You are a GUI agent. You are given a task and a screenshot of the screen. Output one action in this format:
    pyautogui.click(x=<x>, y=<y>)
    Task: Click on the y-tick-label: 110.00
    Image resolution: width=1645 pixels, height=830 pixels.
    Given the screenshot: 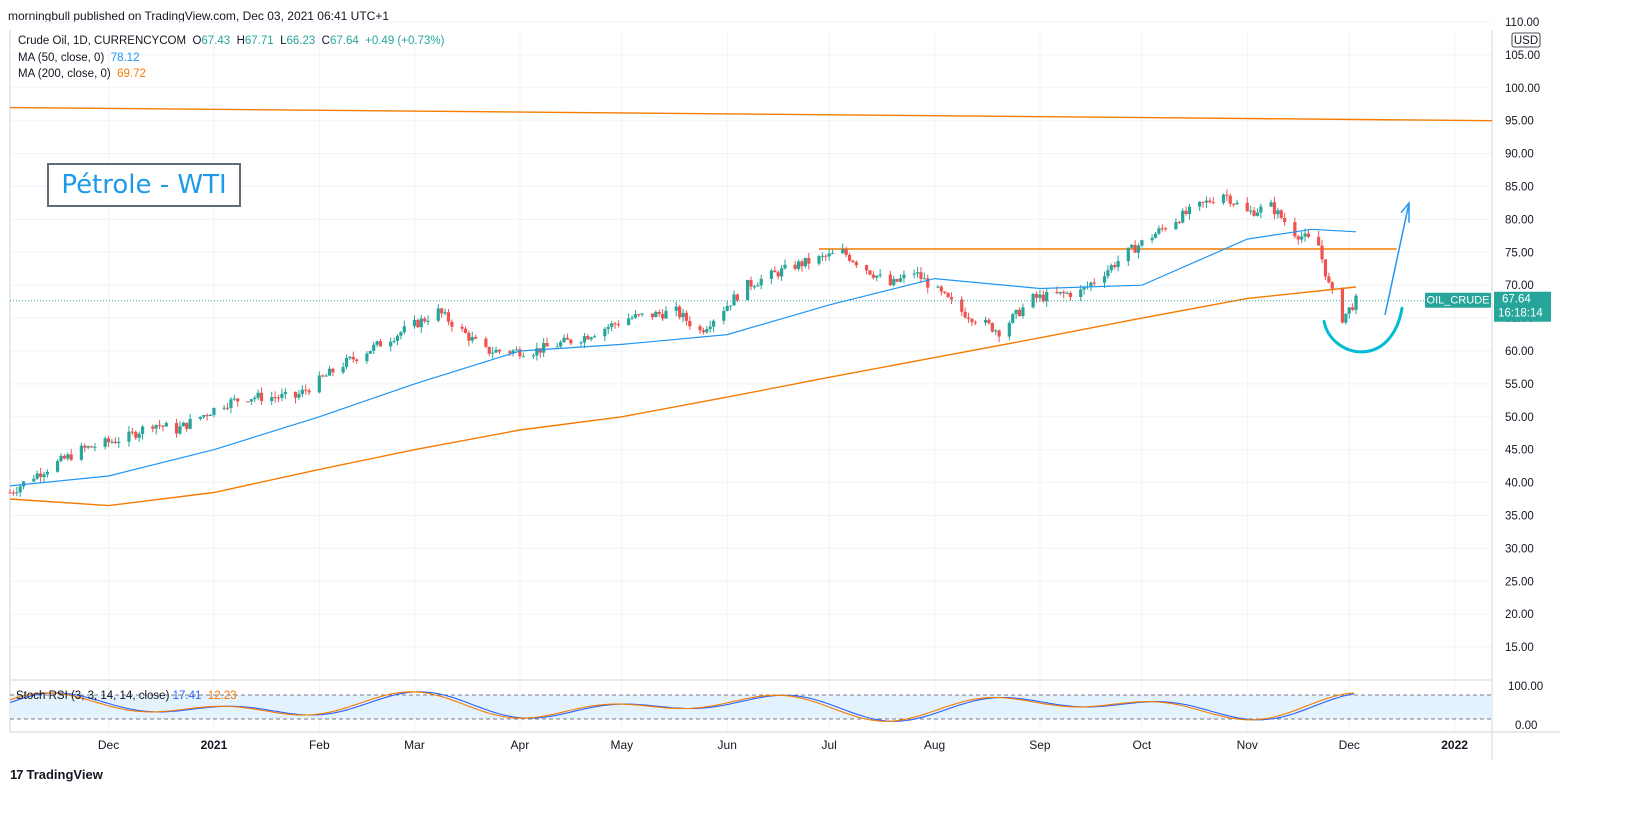 What is the action you would take?
    pyautogui.click(x=1522, y=23)
    